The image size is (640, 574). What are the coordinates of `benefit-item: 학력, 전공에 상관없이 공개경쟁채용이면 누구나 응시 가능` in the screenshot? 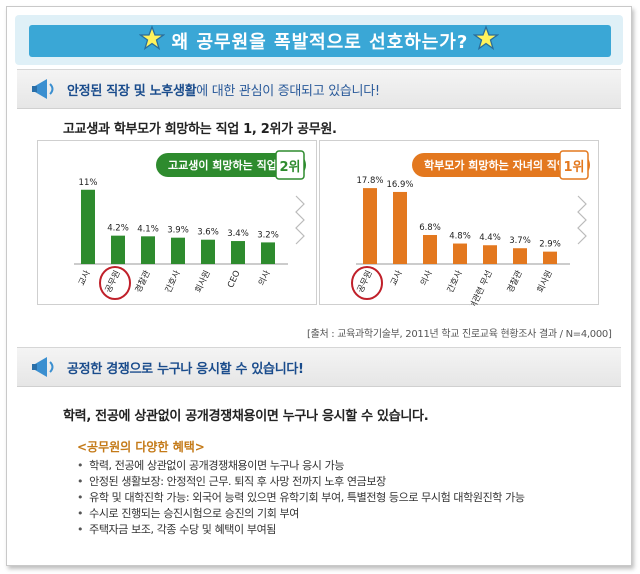 It's located at (306, 466).